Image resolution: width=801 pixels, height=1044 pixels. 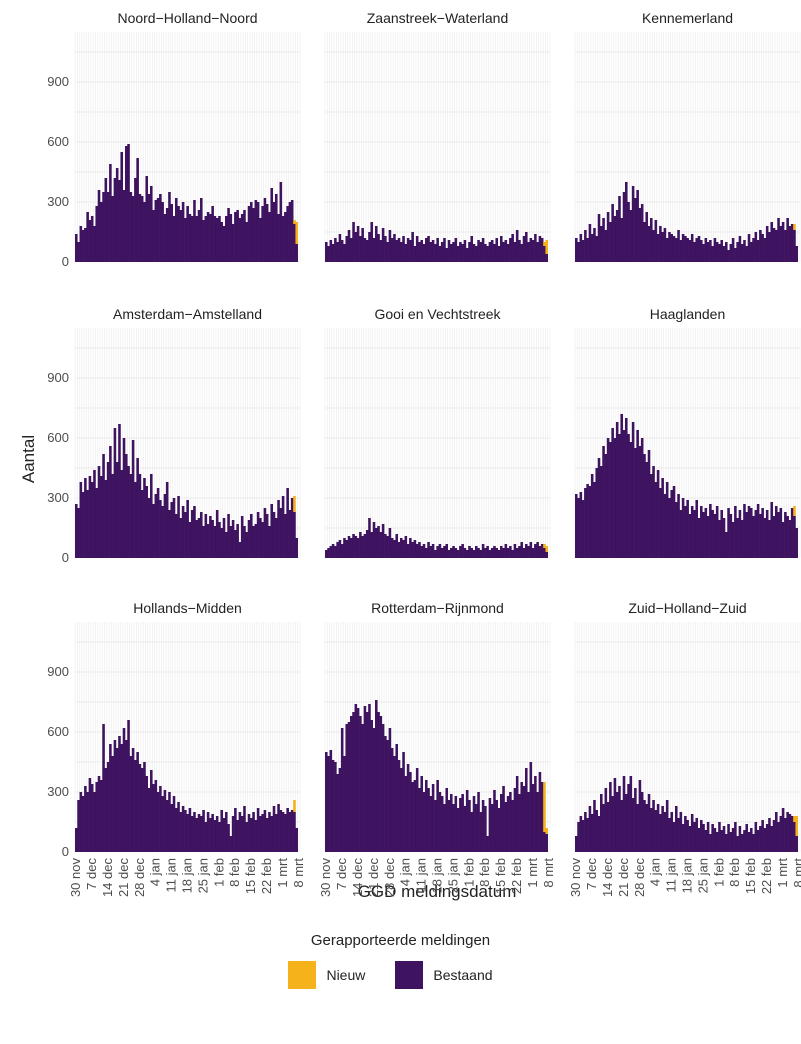 What do you see at coordinates (234, 872) in the screenshot?
I see `x-tick-label: 8 feb` at bounding box center [234, 872].